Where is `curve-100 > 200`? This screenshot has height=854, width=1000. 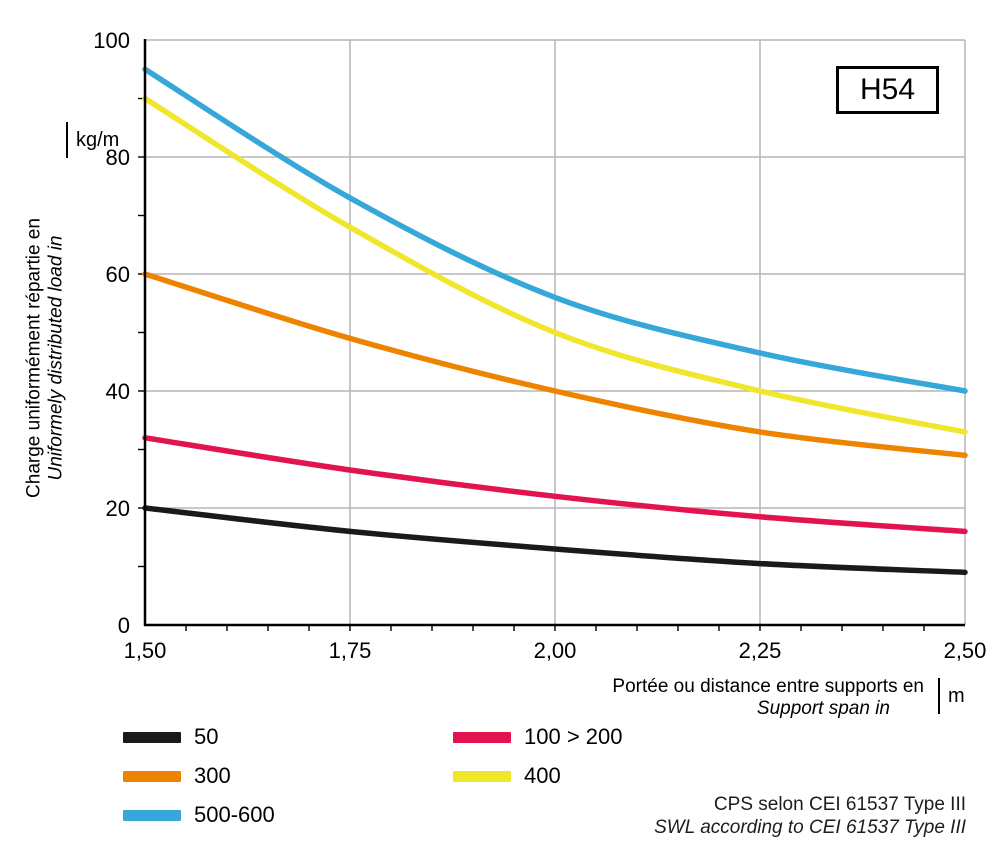
curve-100 > 200 is located at coordinates (555, 485).